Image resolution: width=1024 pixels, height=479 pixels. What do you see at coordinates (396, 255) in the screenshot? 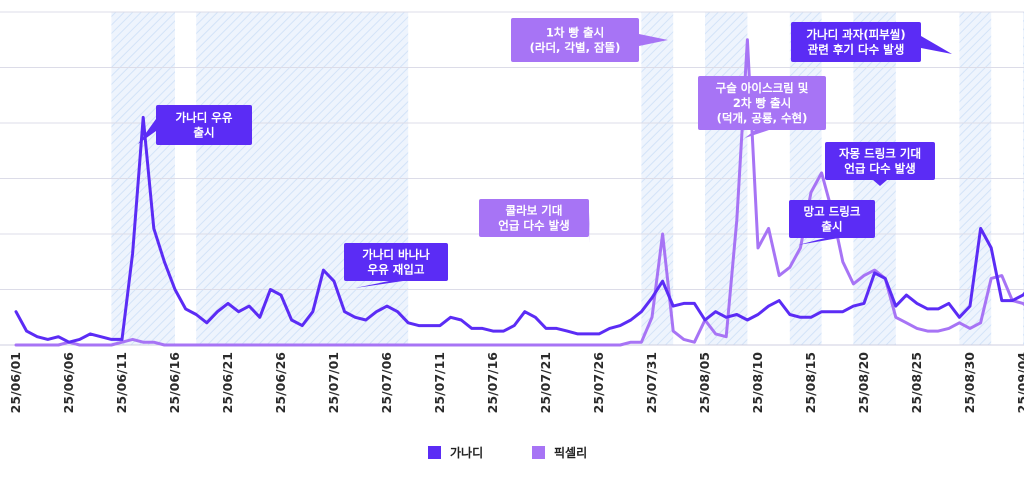
I see `annotation-label: 가나디 바나나` at bounding box center [396, 255].